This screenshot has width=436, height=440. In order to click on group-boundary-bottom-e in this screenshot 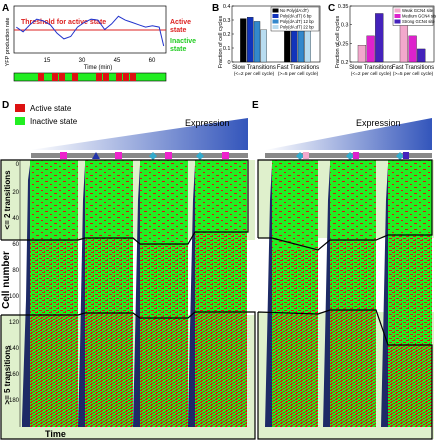, I will do `click(345, 374)`.